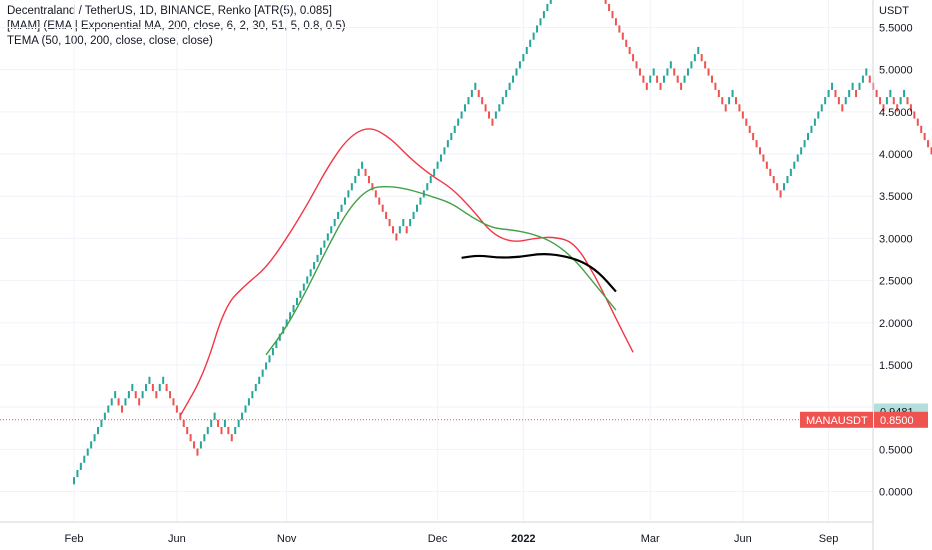 This screenshot has height=550, width=932. What do you see at coordinates (743, 539) in the screenshot?
I see `x-tick-label: Jun` at bounding box center [743, 539].